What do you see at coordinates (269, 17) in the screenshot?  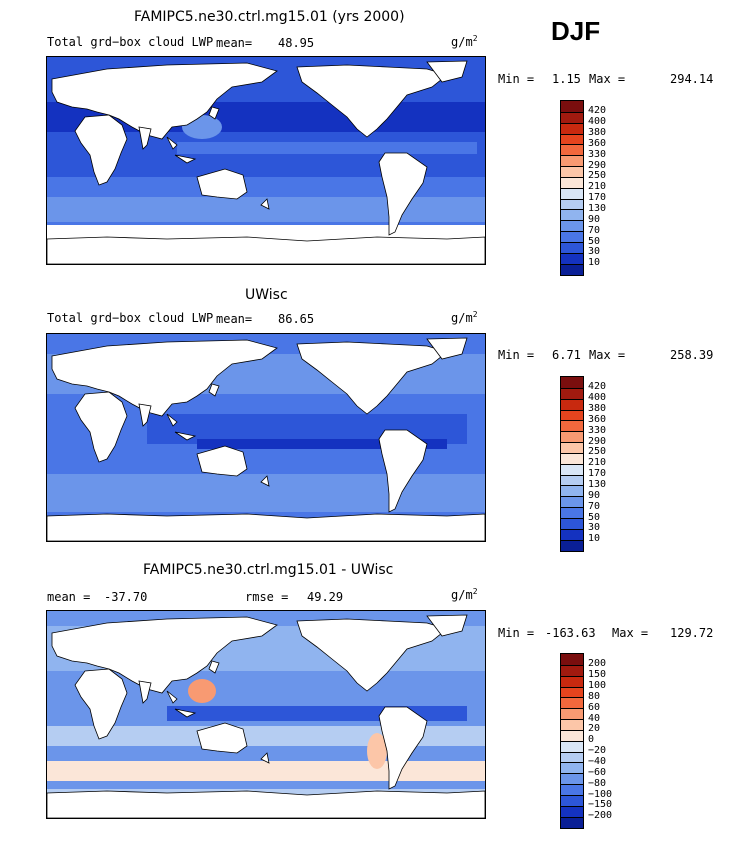 I see `panel-1-title: FAMIPC5.ne30.ctrl.mg15.01 (yrs 2000)` at bounding box center [269, 17].